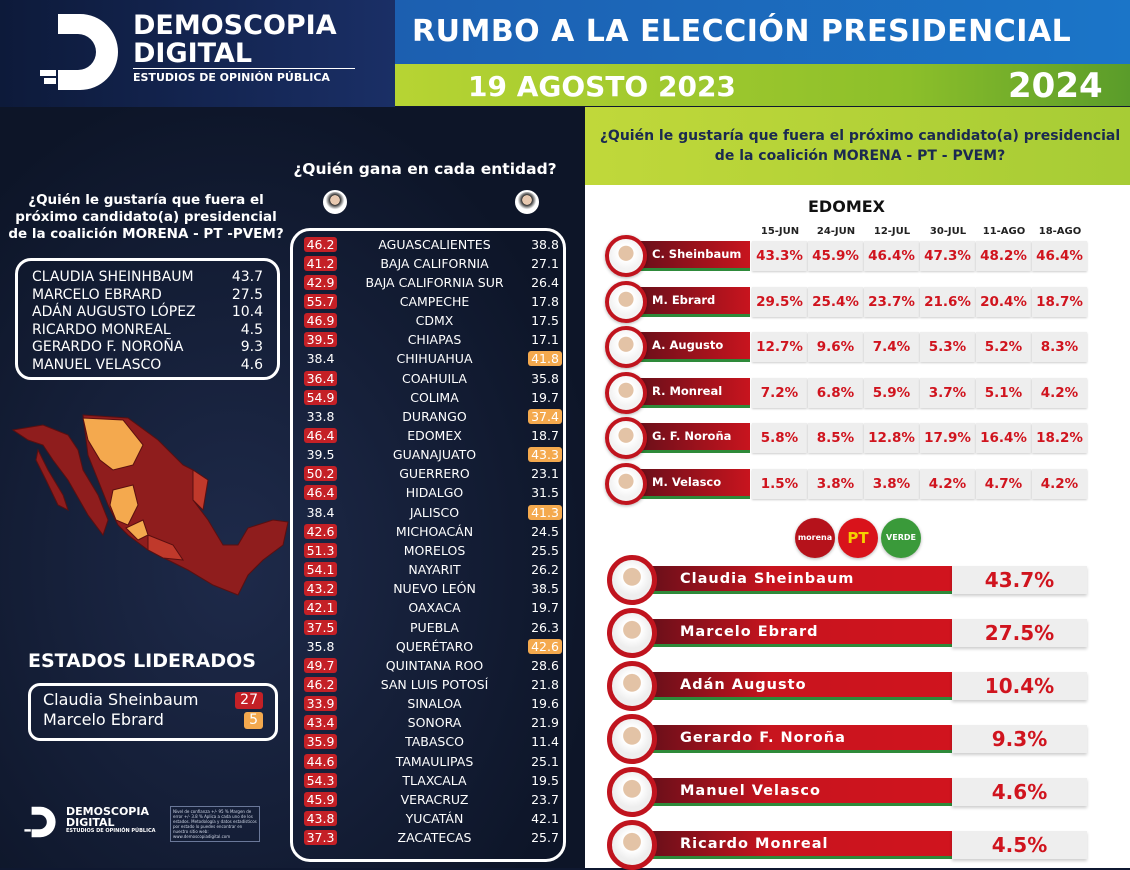 This screenshot has height=870, width=1130. What do you see at coordinates (858, 538) in the screenshot?
I see `party-logo-pt: PT` at bounding box center [858, 538].